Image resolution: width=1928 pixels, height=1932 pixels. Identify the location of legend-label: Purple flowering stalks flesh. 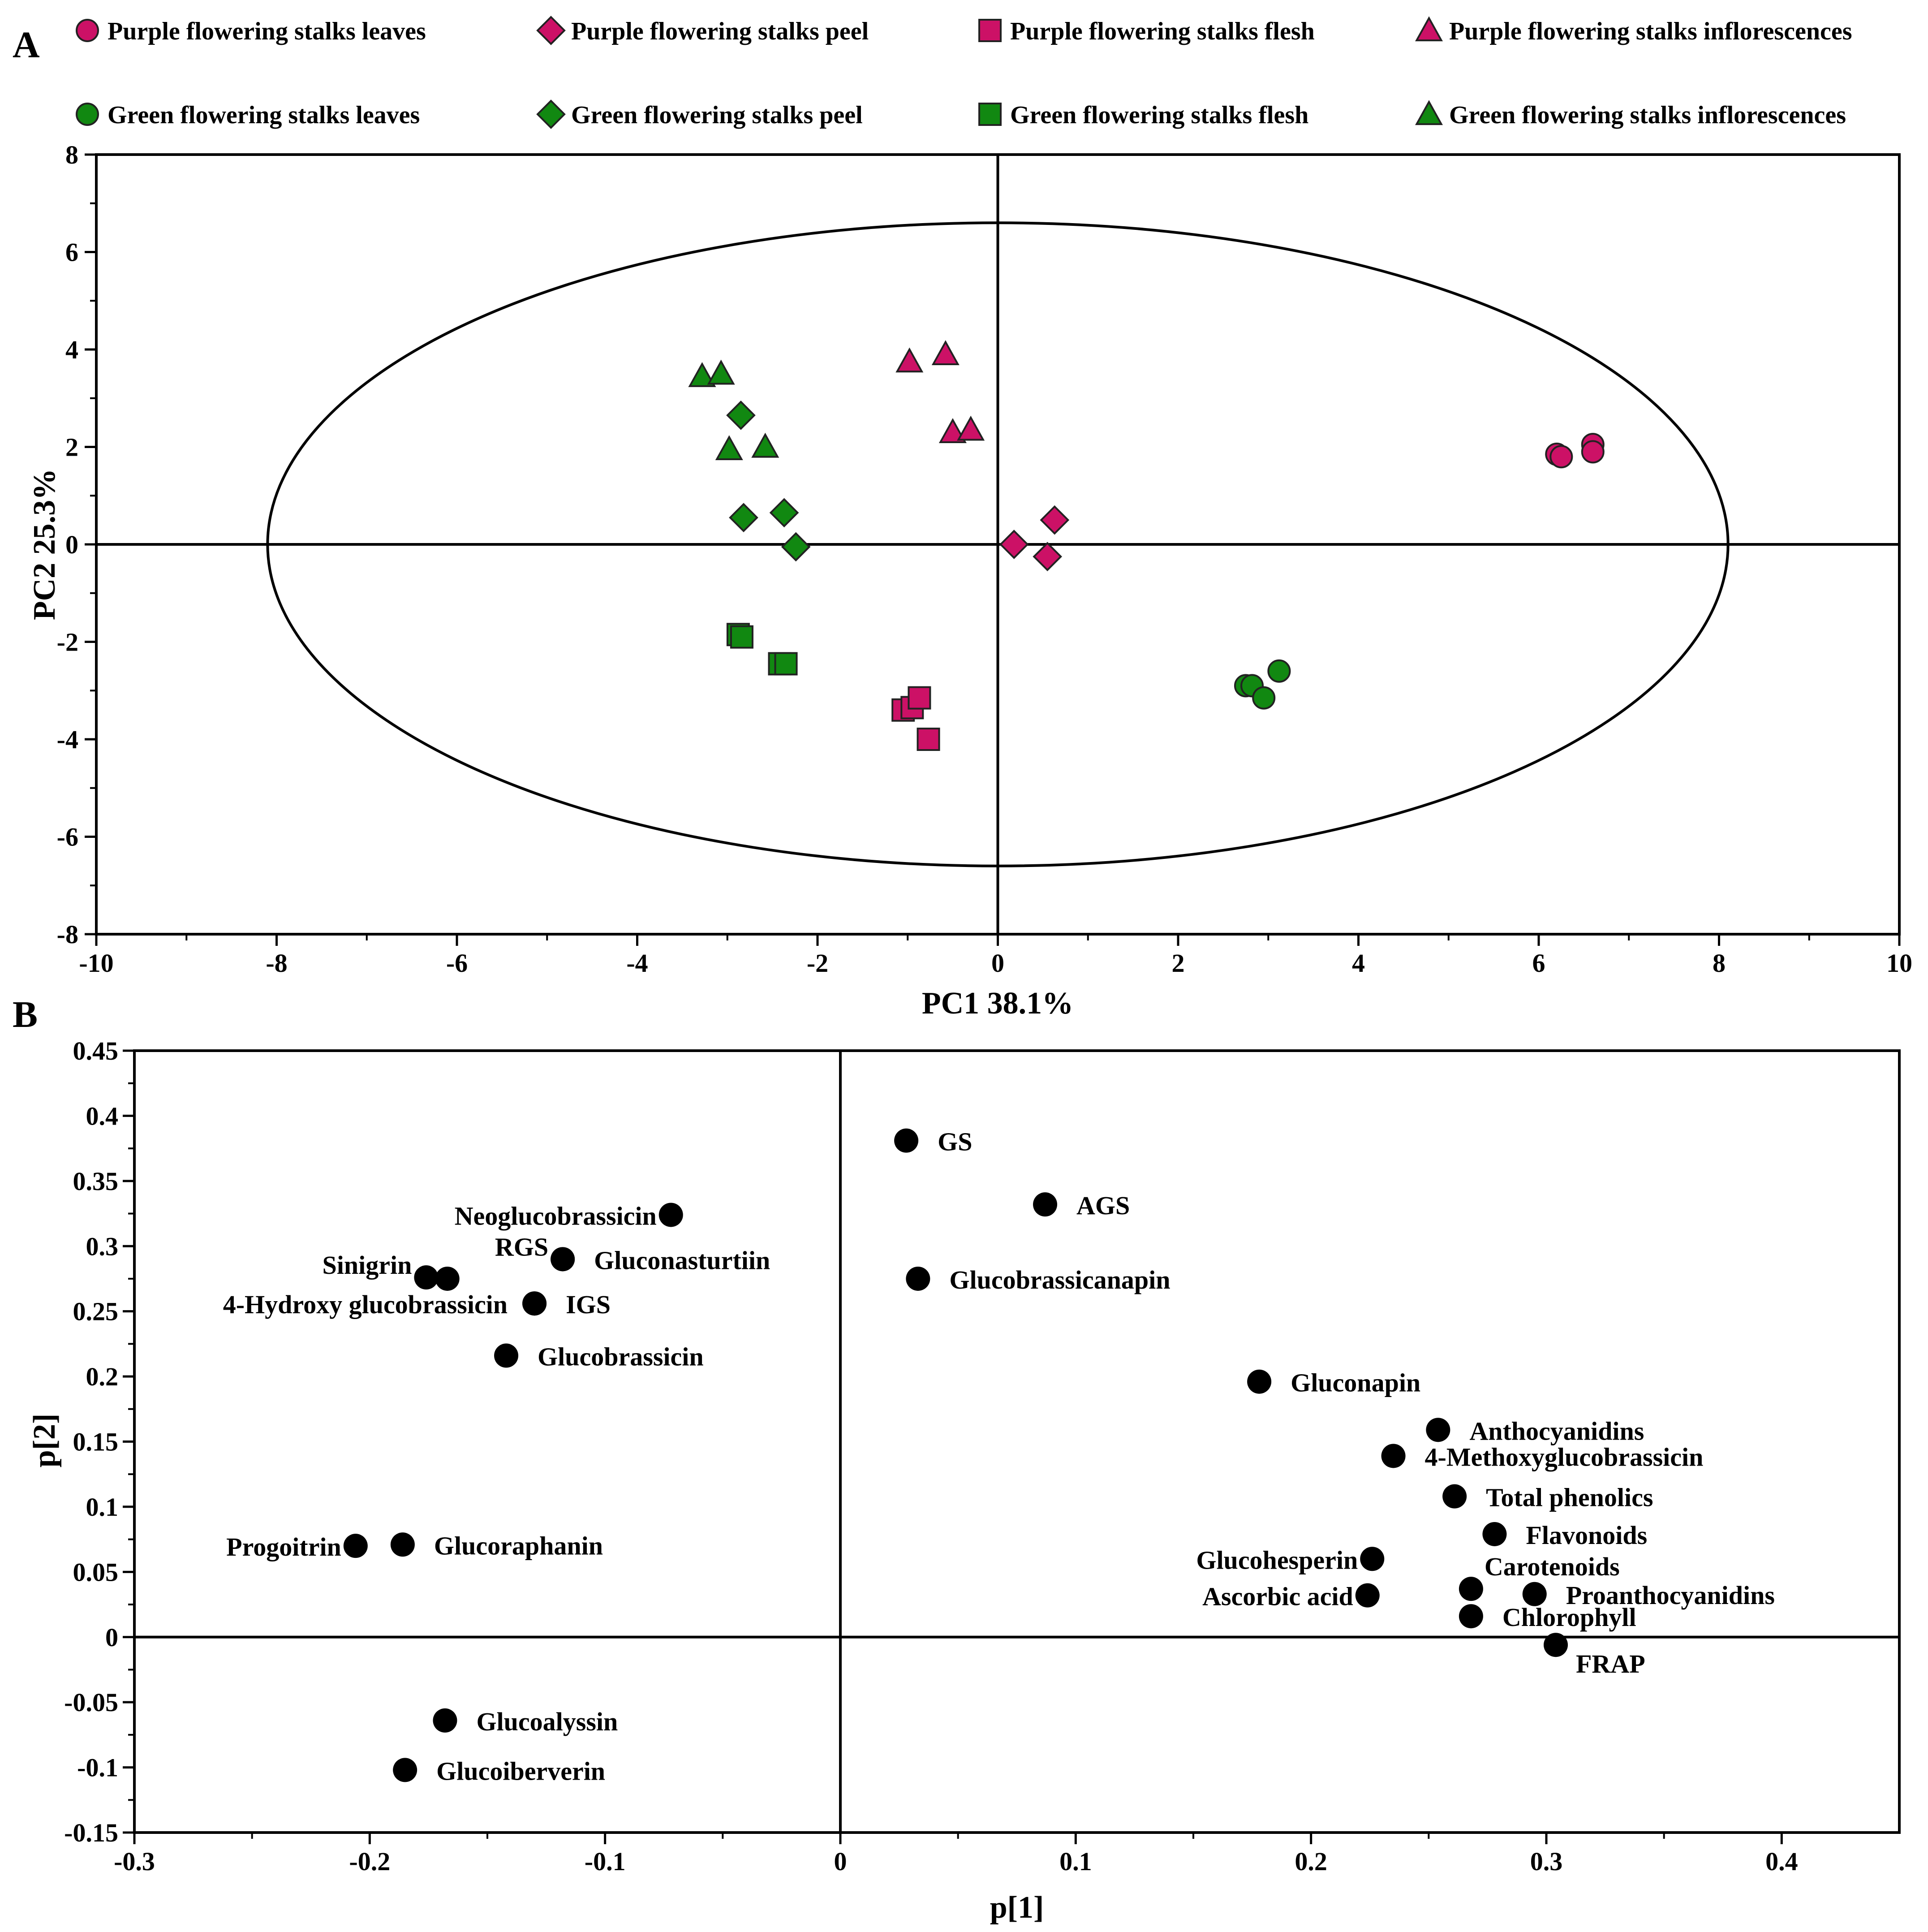
(1162, 31).